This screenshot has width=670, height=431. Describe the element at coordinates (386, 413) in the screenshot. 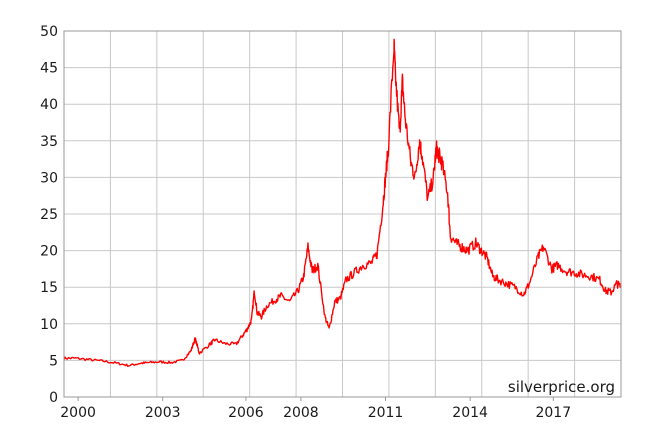

I see `x-tick-label: 2011` at that location.